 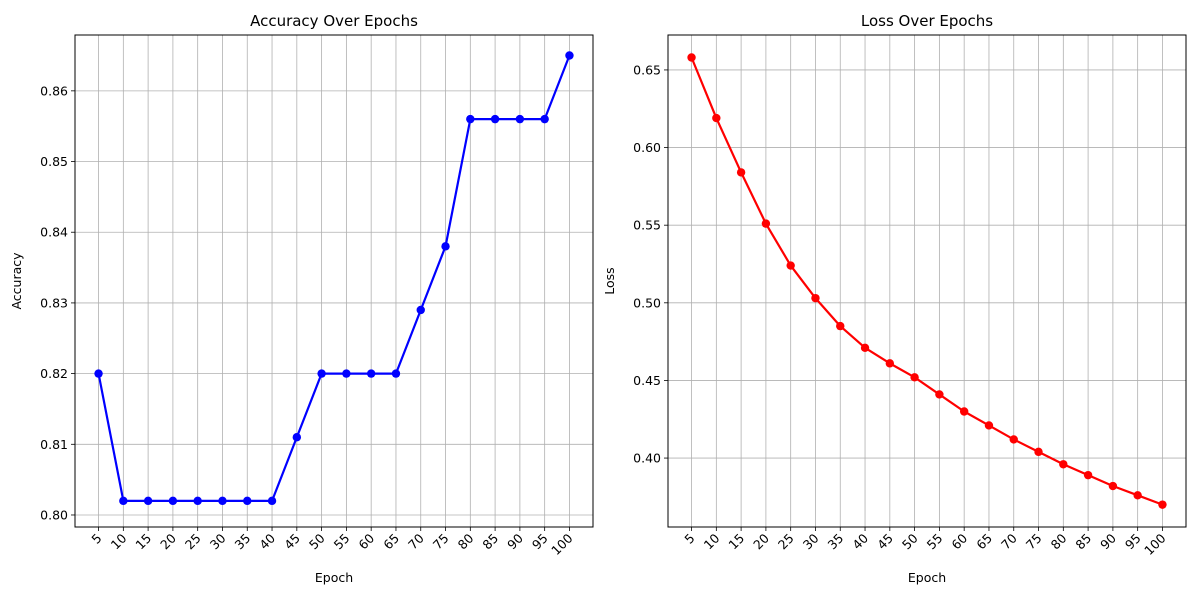 What do you see at coordinates (16, 281) in the screenshot?
I see `accuracy-y-axis-label: Accuracy` at bounding box center [16, 281].